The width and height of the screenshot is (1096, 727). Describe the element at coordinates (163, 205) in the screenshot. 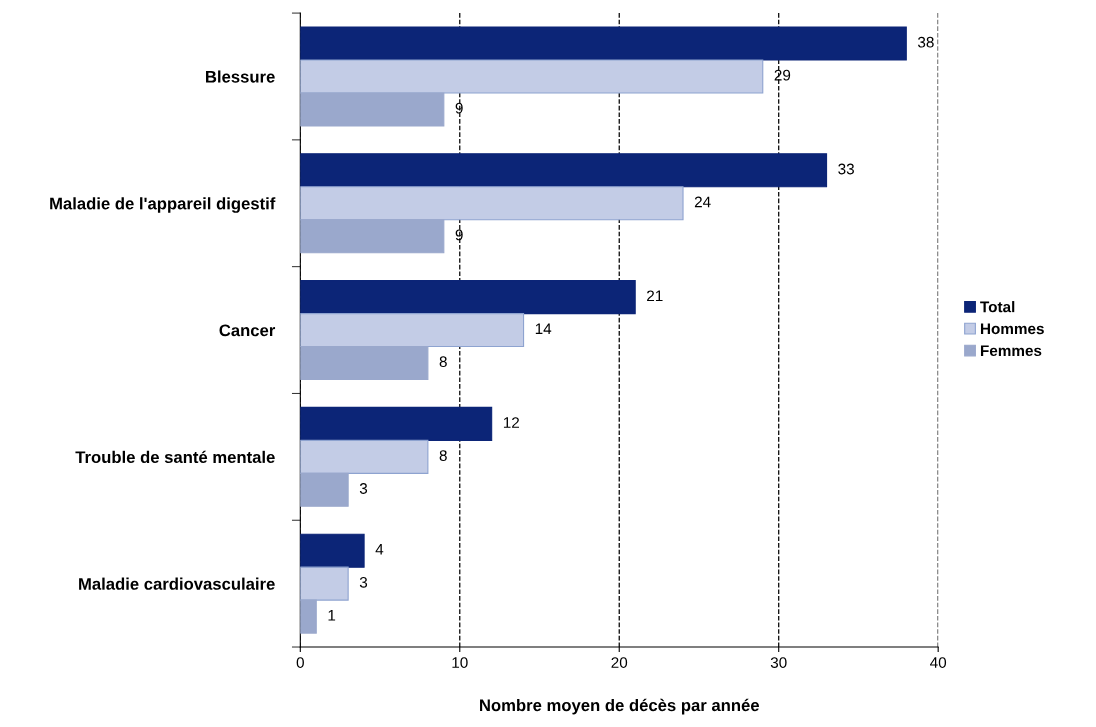

I see `y-tick-label: Maladie de l'appareil digestif` at that location.